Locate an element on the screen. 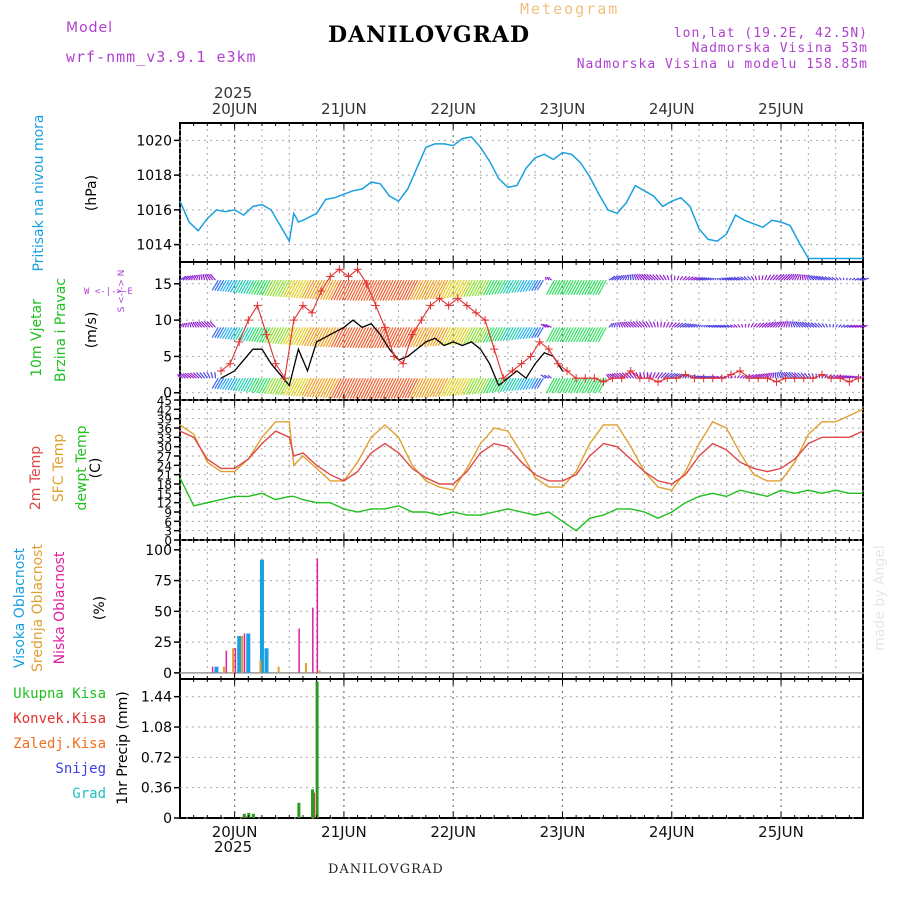  ytick-label-temp: 9 is located at coordinates (168, 513).